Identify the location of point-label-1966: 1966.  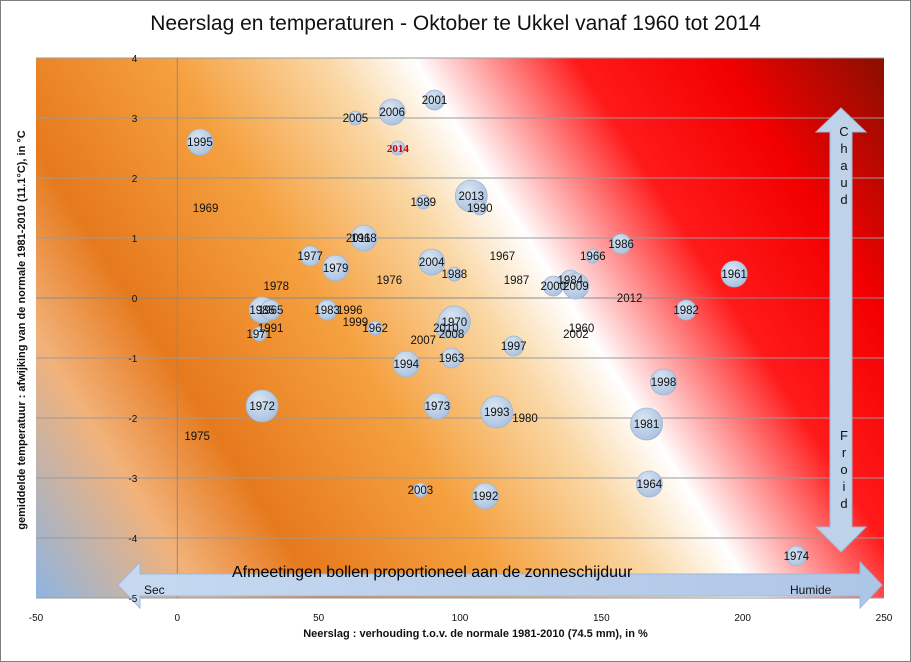
(593, 257).